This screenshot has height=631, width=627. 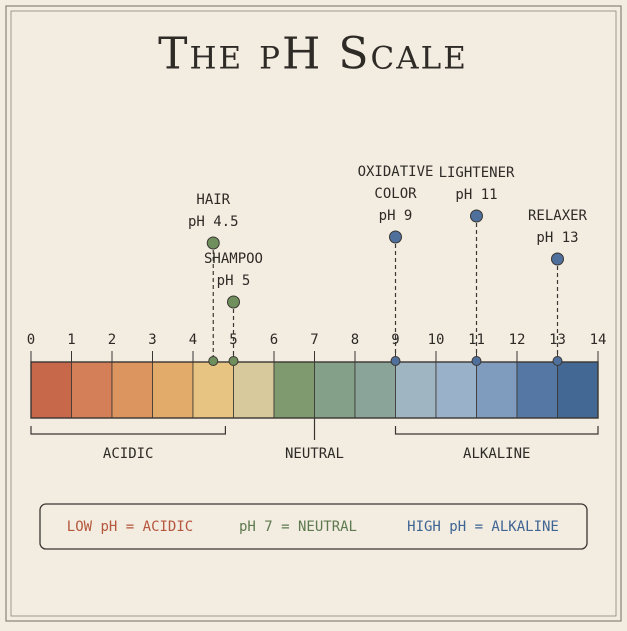 What do you see at coordinates (31, 340) in the screenshot?
I see `tick-label: 0` at bounding box center [31, 340].